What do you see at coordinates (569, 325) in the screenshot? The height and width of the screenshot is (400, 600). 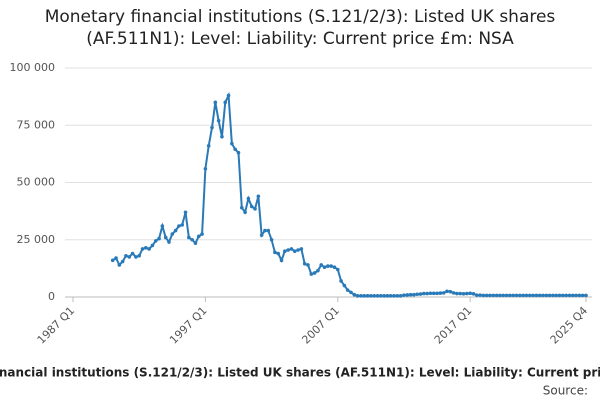 I see `x-tick-label: 2025 Q4` at bounding box center [569, 325].